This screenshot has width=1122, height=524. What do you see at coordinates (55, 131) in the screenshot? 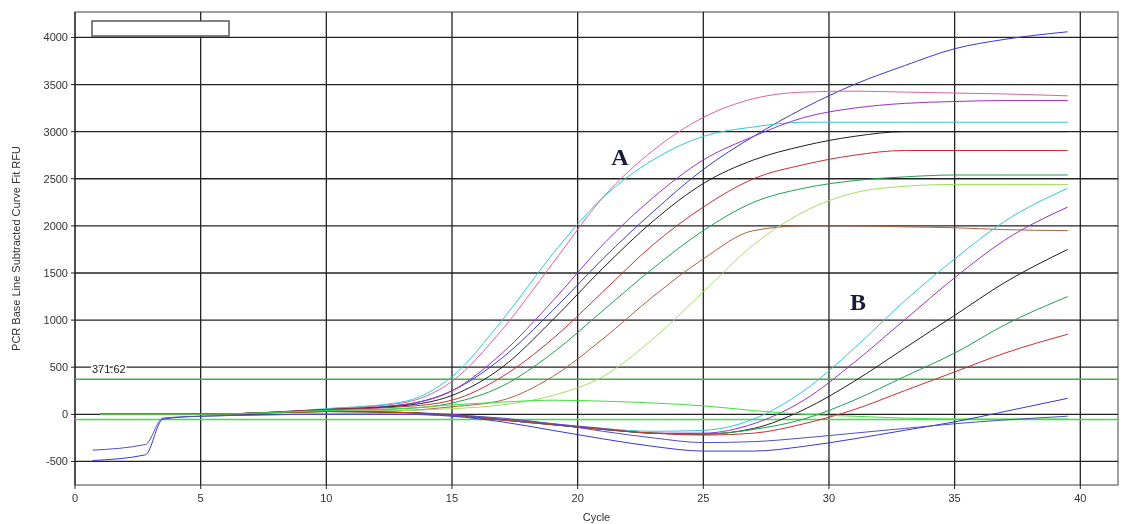
I see `y-tick-label: 3000` at bounding box center [55, 131].